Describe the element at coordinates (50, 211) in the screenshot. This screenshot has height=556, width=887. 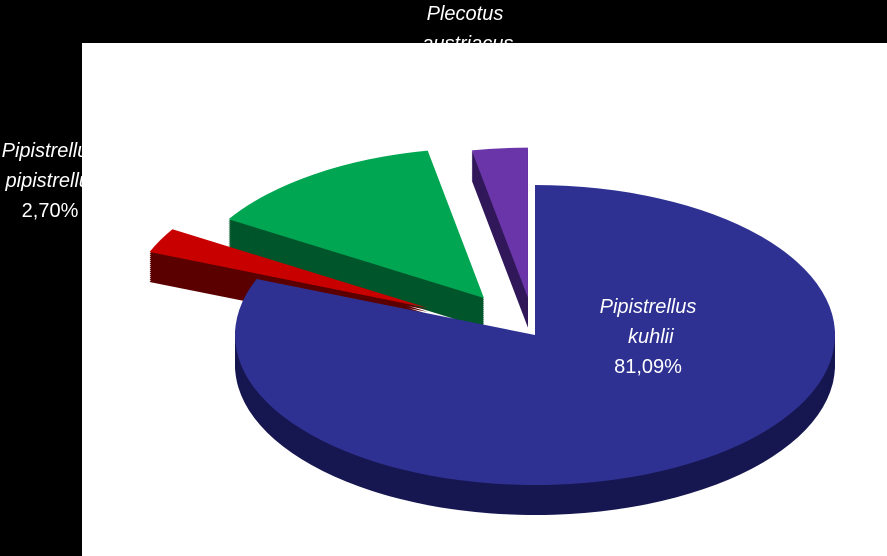
I see `value-label: 2,70%` at that location.